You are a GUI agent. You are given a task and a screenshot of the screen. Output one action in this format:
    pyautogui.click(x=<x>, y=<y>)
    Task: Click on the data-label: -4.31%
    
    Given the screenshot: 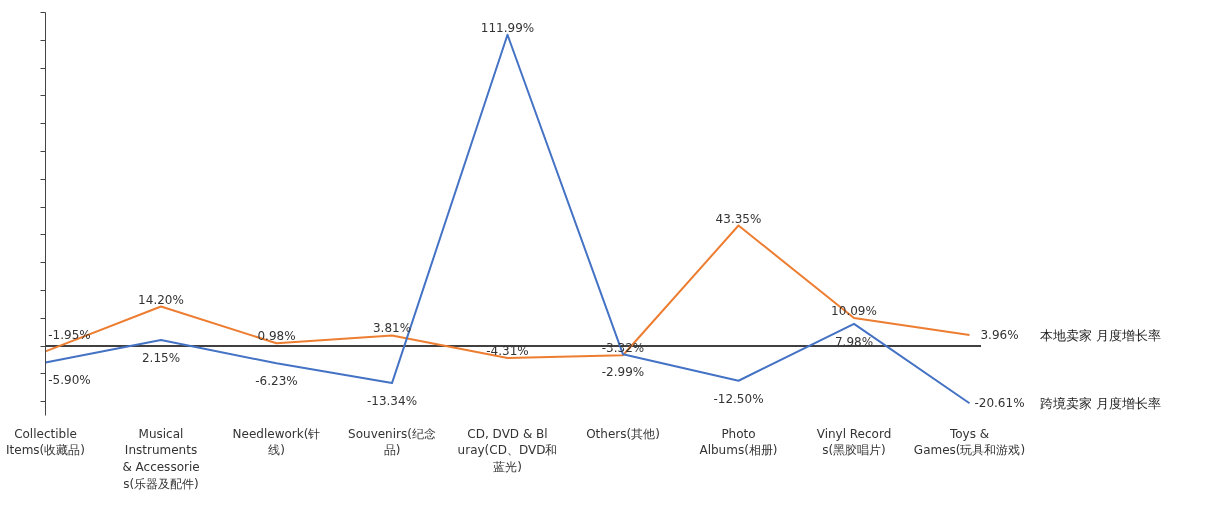 What is the action you would take?
    pyautogui.click(x=507, y=351)
    